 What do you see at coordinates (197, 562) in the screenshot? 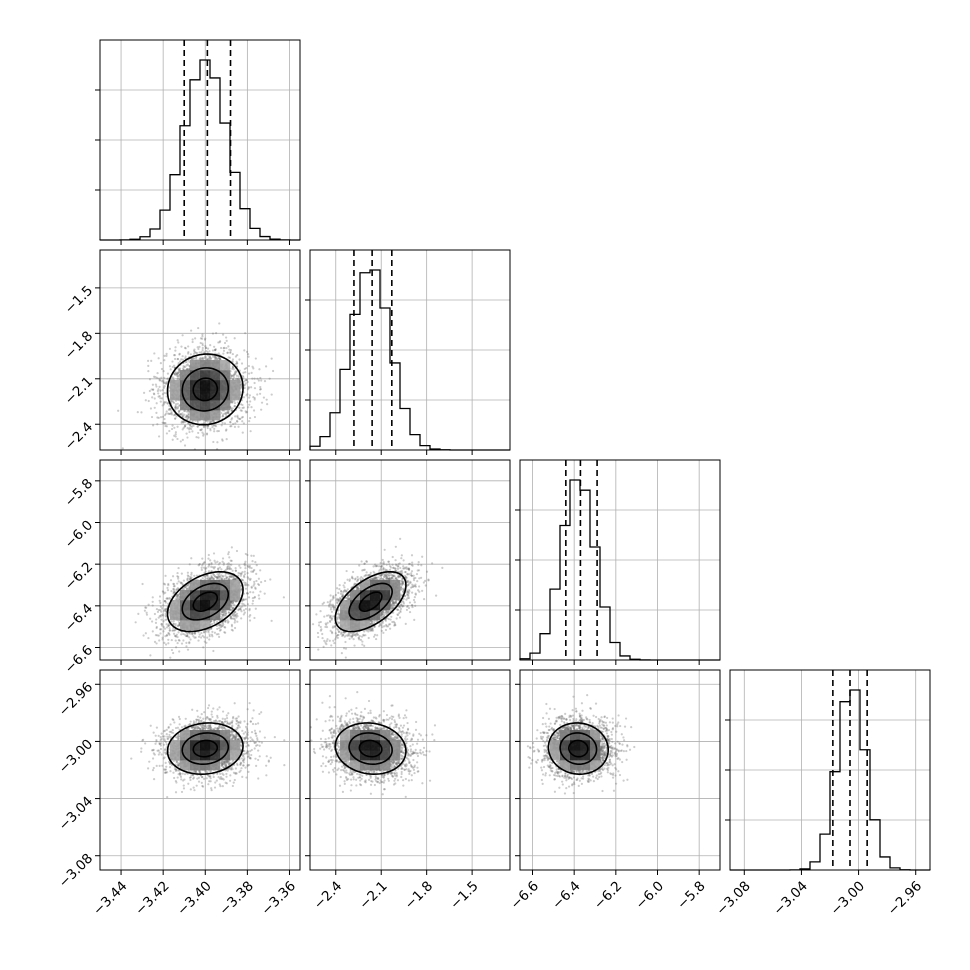
I see `panel-2-0-axes` at bounding box center [197, 562].